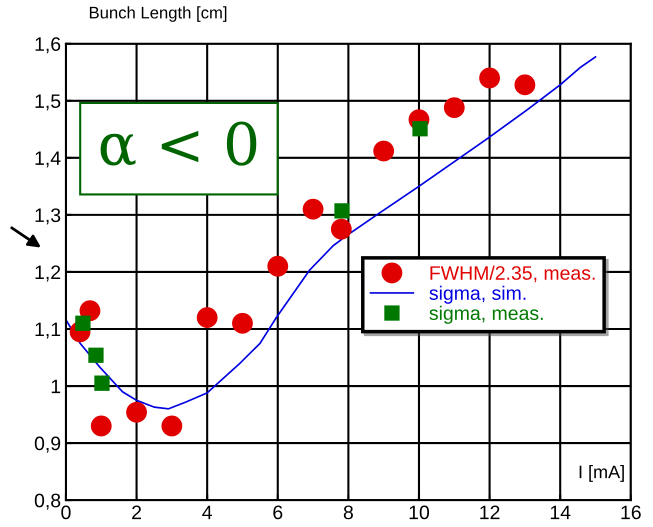  What do you see at coordinates (486, 315) in the screenshot?
I see `legend-label: sigma, meas.` at bounding box center [486, 315].